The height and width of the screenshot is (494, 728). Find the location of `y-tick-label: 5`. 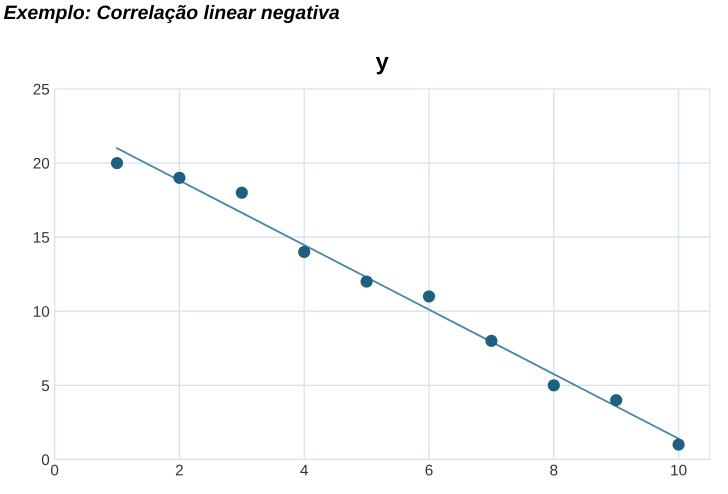

y-tick-label: 5 is located at coordinates (46, 386).